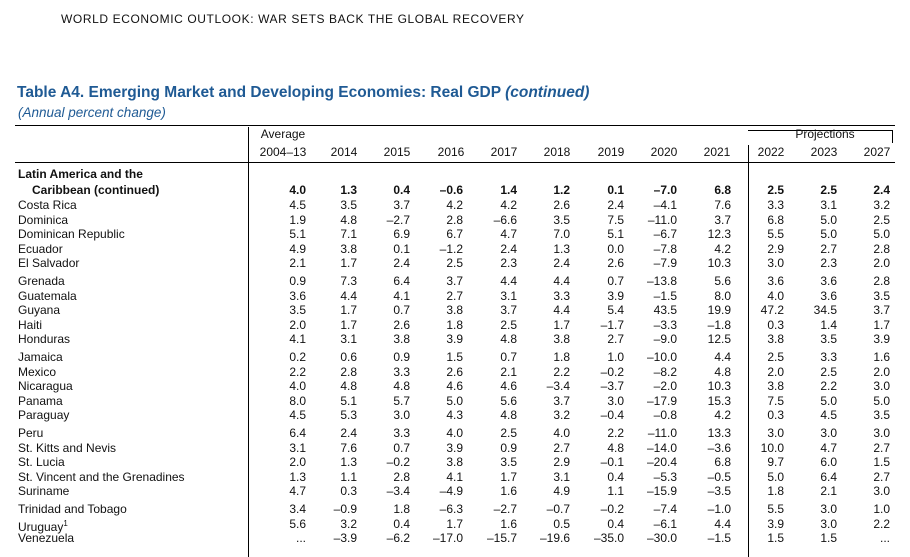 The height and width of the screenshot is (557, 910). I want to click on table-cell: 1.9, so click(297, 219).